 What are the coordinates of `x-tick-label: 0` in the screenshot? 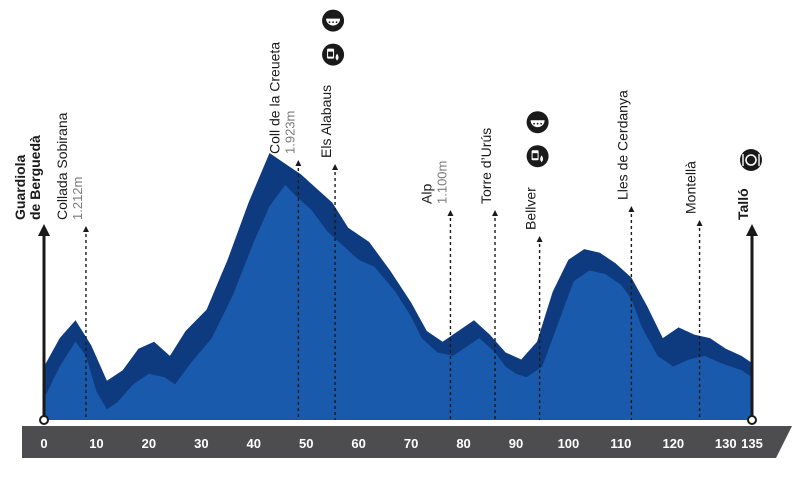 It's located at (43, 443).